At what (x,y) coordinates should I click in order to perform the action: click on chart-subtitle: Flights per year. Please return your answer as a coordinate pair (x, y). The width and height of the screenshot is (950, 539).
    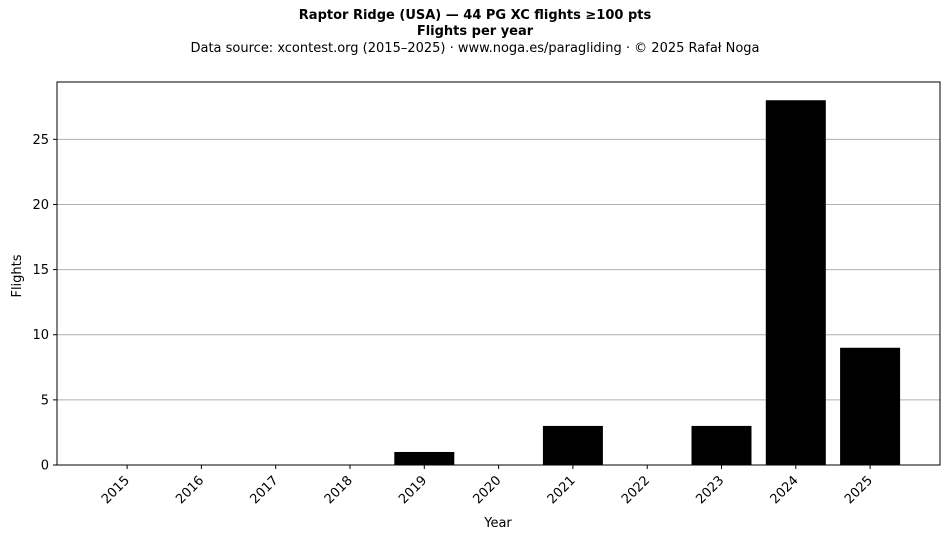
    Looking at the image, I should click on (475, 31).